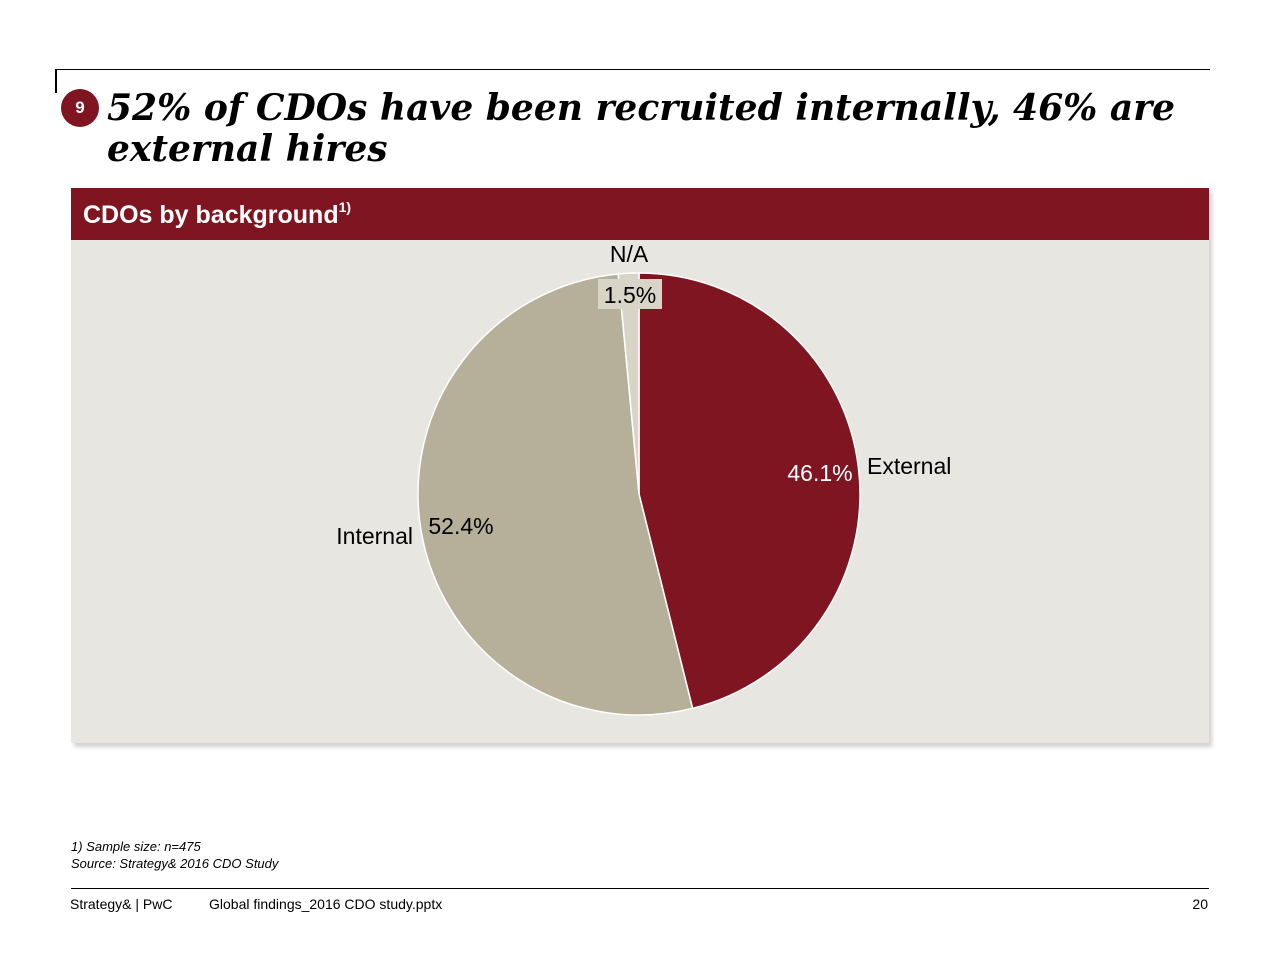  Describe the element at coordinates (640, 888) in the screenshot. I see `footer-rule` at that location.